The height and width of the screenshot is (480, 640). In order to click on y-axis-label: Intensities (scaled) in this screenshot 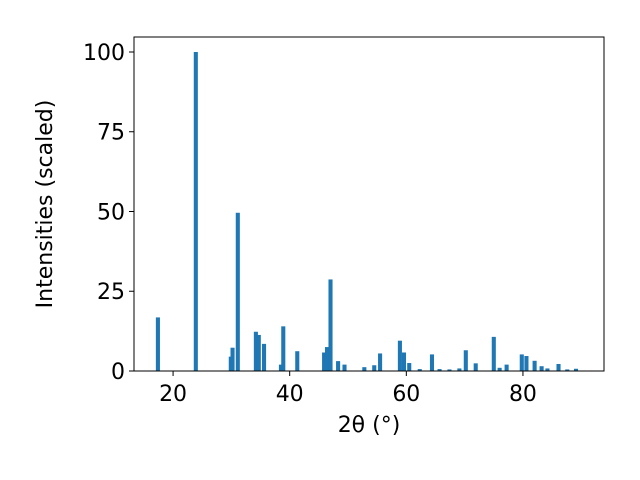, I will do `click(45, 204)`.